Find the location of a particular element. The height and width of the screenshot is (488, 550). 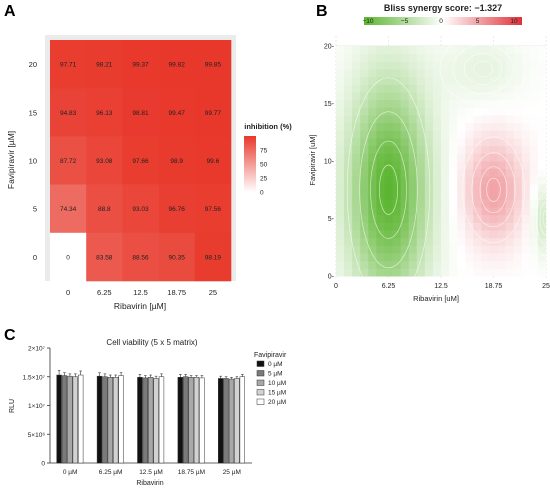

synergy-colorbar-tick: 0 is located at coordinates (441, 21).